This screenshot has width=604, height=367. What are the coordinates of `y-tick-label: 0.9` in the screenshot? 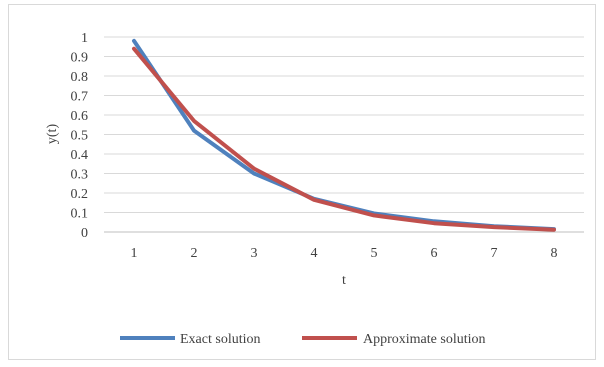 It's located at (80, 58).